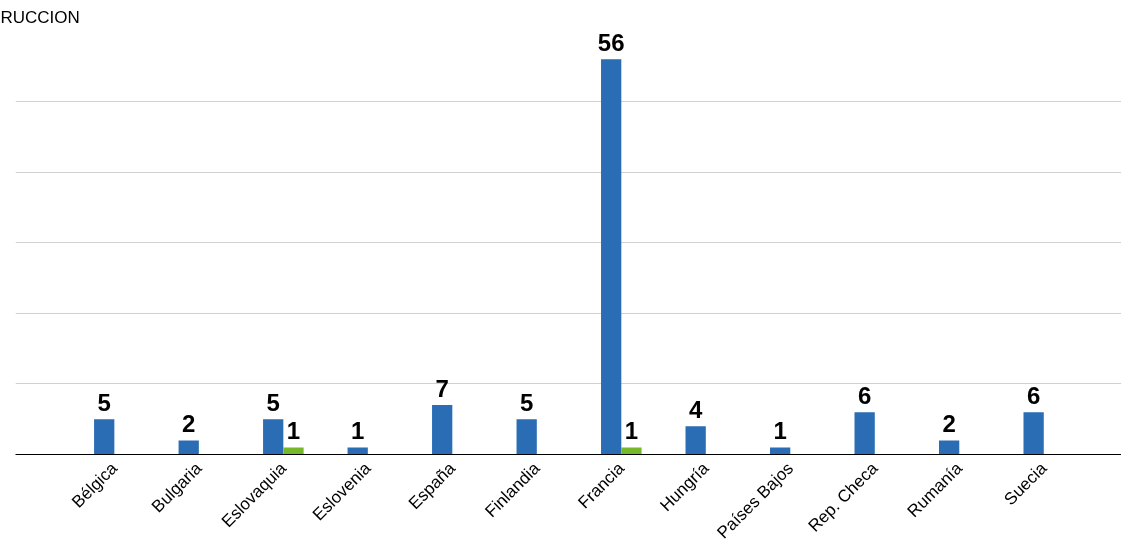 The height and width of the screenshot is (552, 1121). I want to click on data-label: 7, so click(442, 389).